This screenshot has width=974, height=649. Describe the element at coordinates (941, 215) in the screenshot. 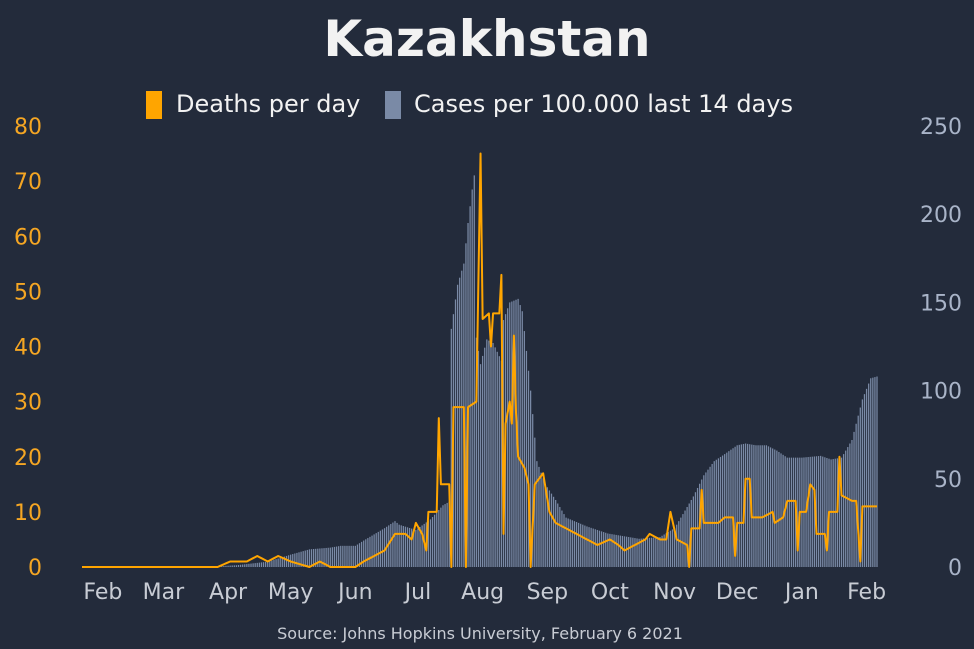

I see `y-right-tick-label: 200` at that location.